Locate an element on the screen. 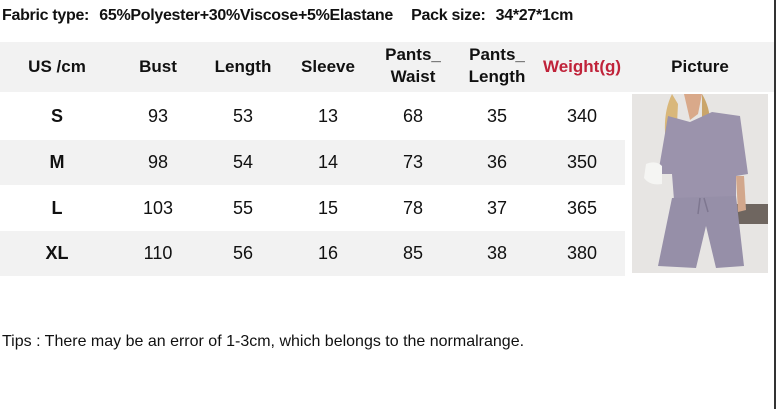  cell-pants-waist: 68 is located at coordinates (413, 116).